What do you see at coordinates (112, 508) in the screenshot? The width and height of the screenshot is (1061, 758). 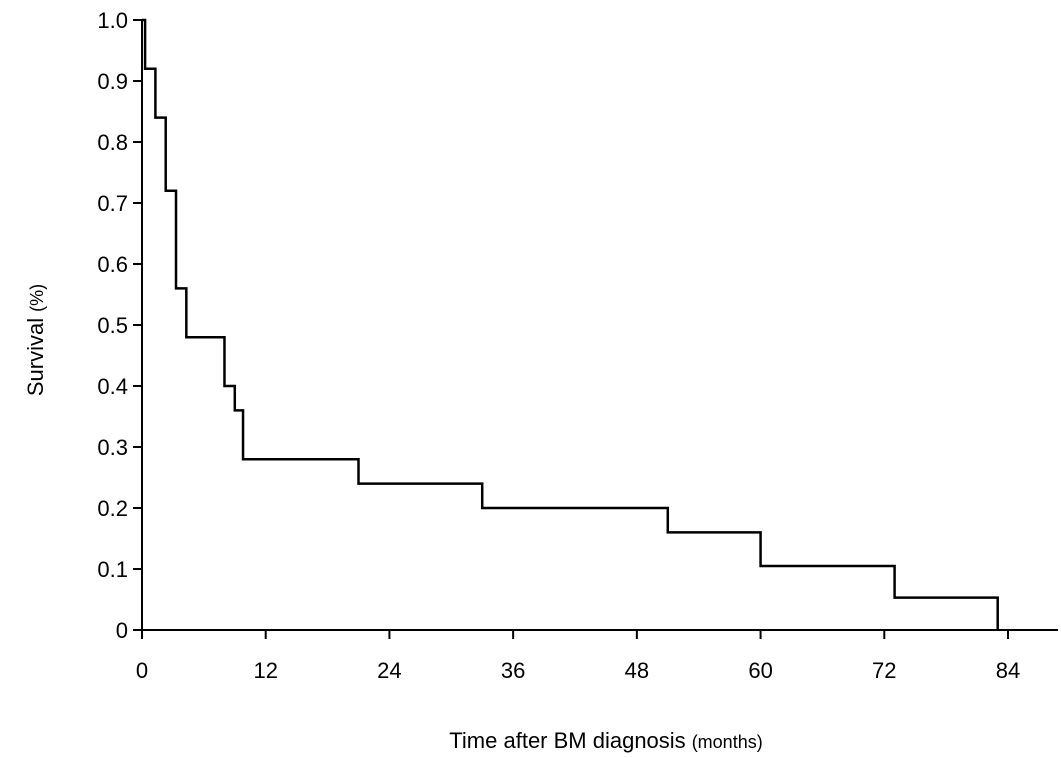 I see `y-tick-label: 0.2` at bounding box center [112, 508].